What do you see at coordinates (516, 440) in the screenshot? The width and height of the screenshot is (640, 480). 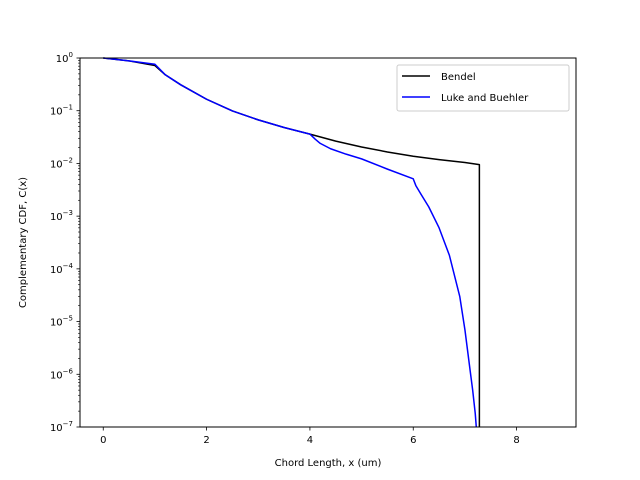 I see `x-tick-label: 8` at bounding box center [516, 440].